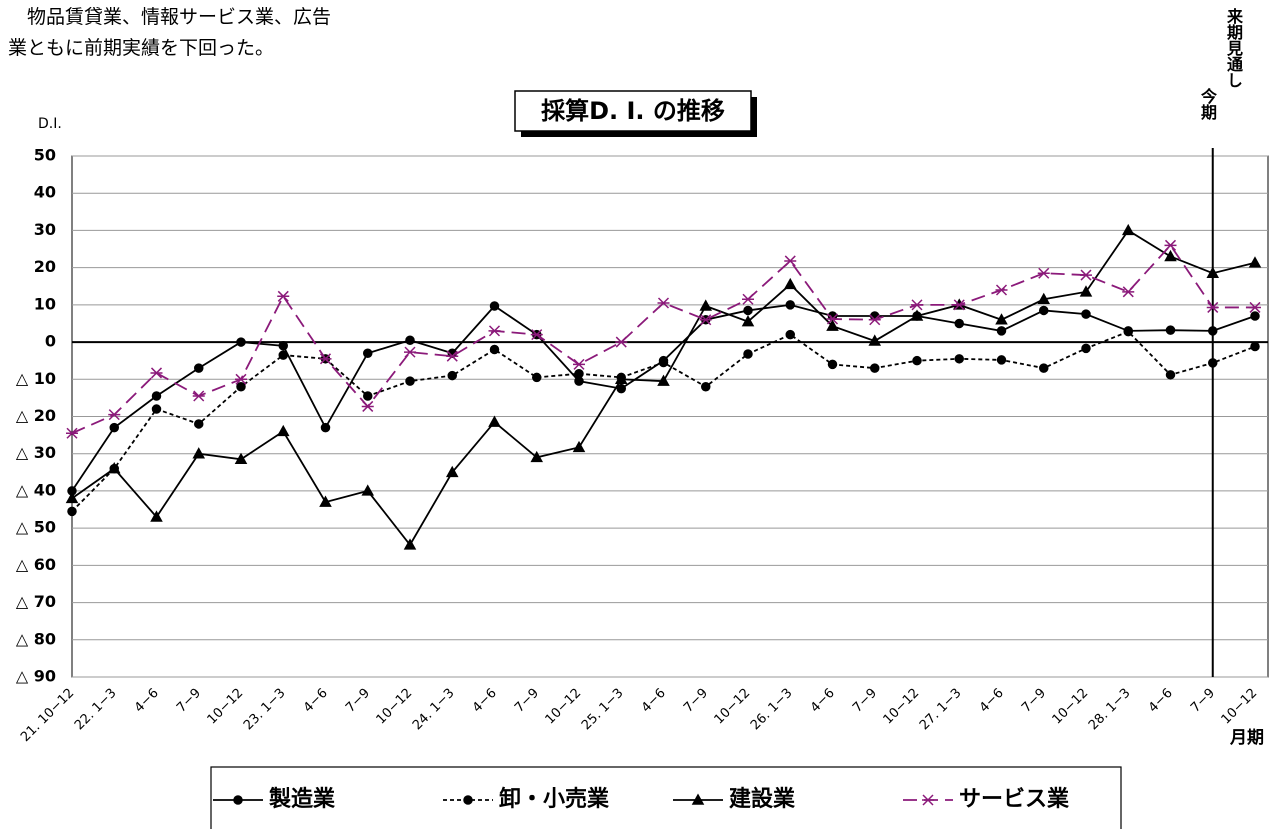  I want to click on legend-label: 卸・小売業, so click(554, 799).